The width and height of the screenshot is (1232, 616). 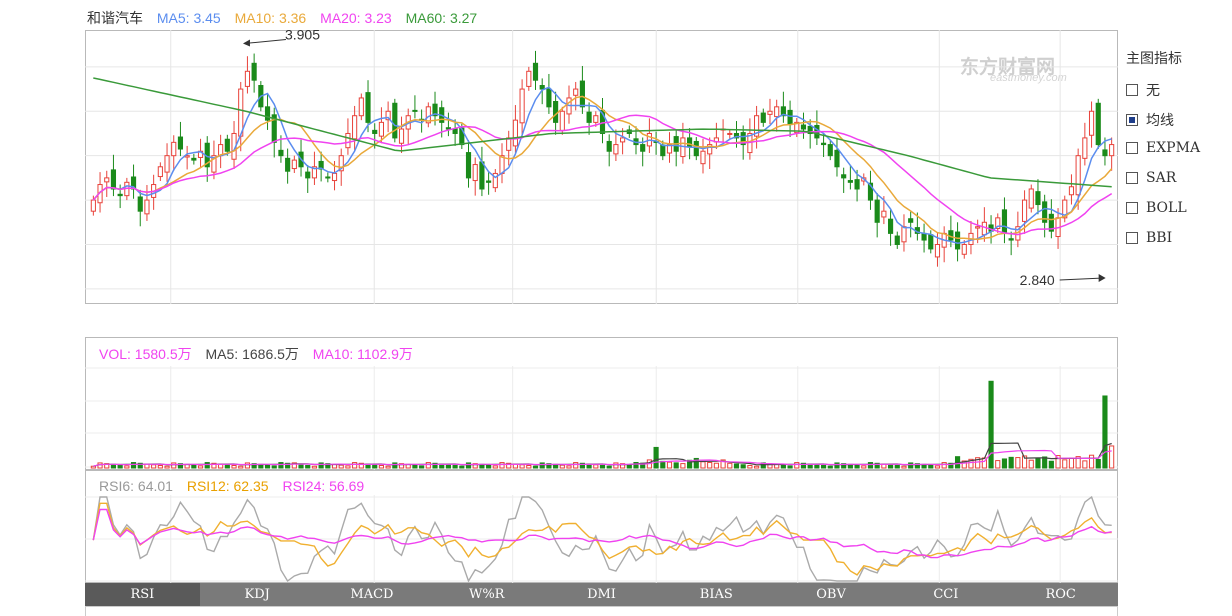 What do you see at coordinates (1143, 90) in the screenshot?
I see `indicator-option: 无` at bounding box center [1143, 90].